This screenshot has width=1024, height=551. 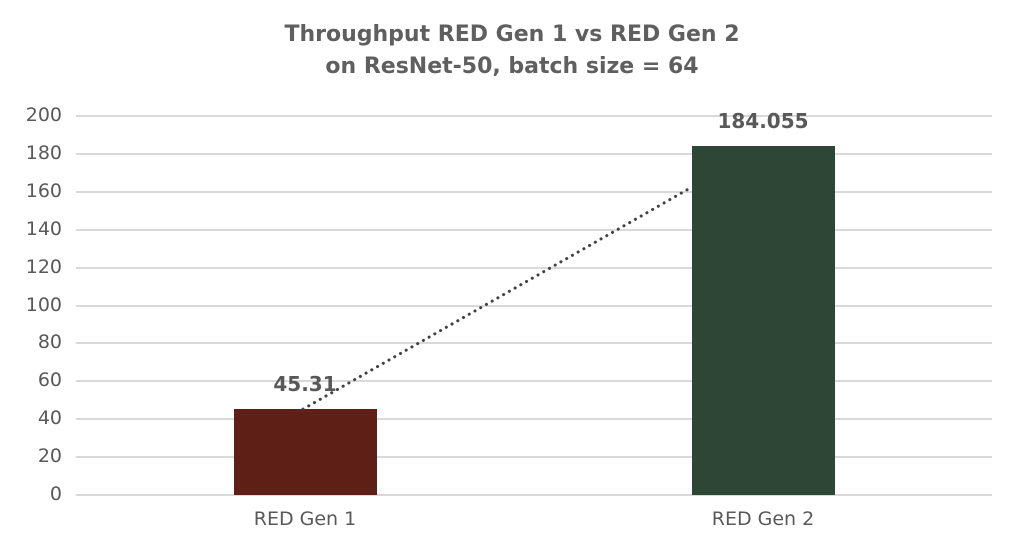 I want to click on x-axis-category-label: RED Gen 2, so click(x=763, y=519).